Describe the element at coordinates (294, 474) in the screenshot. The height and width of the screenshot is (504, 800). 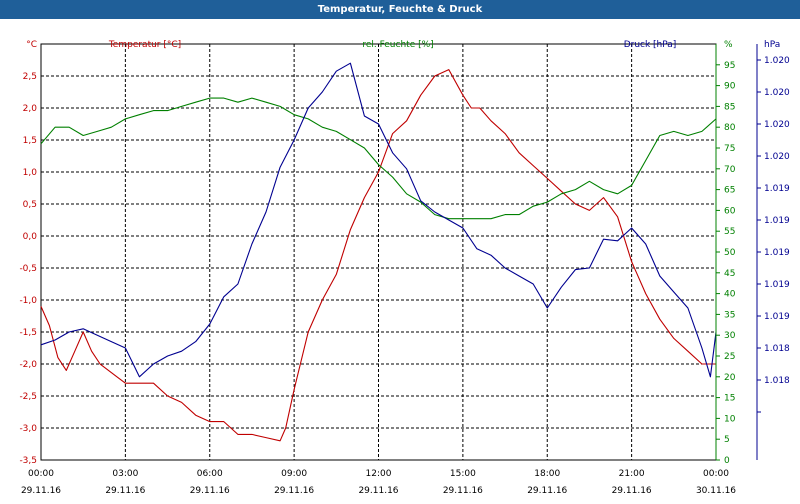
I see `x-tick-time: 09:00` at that location.